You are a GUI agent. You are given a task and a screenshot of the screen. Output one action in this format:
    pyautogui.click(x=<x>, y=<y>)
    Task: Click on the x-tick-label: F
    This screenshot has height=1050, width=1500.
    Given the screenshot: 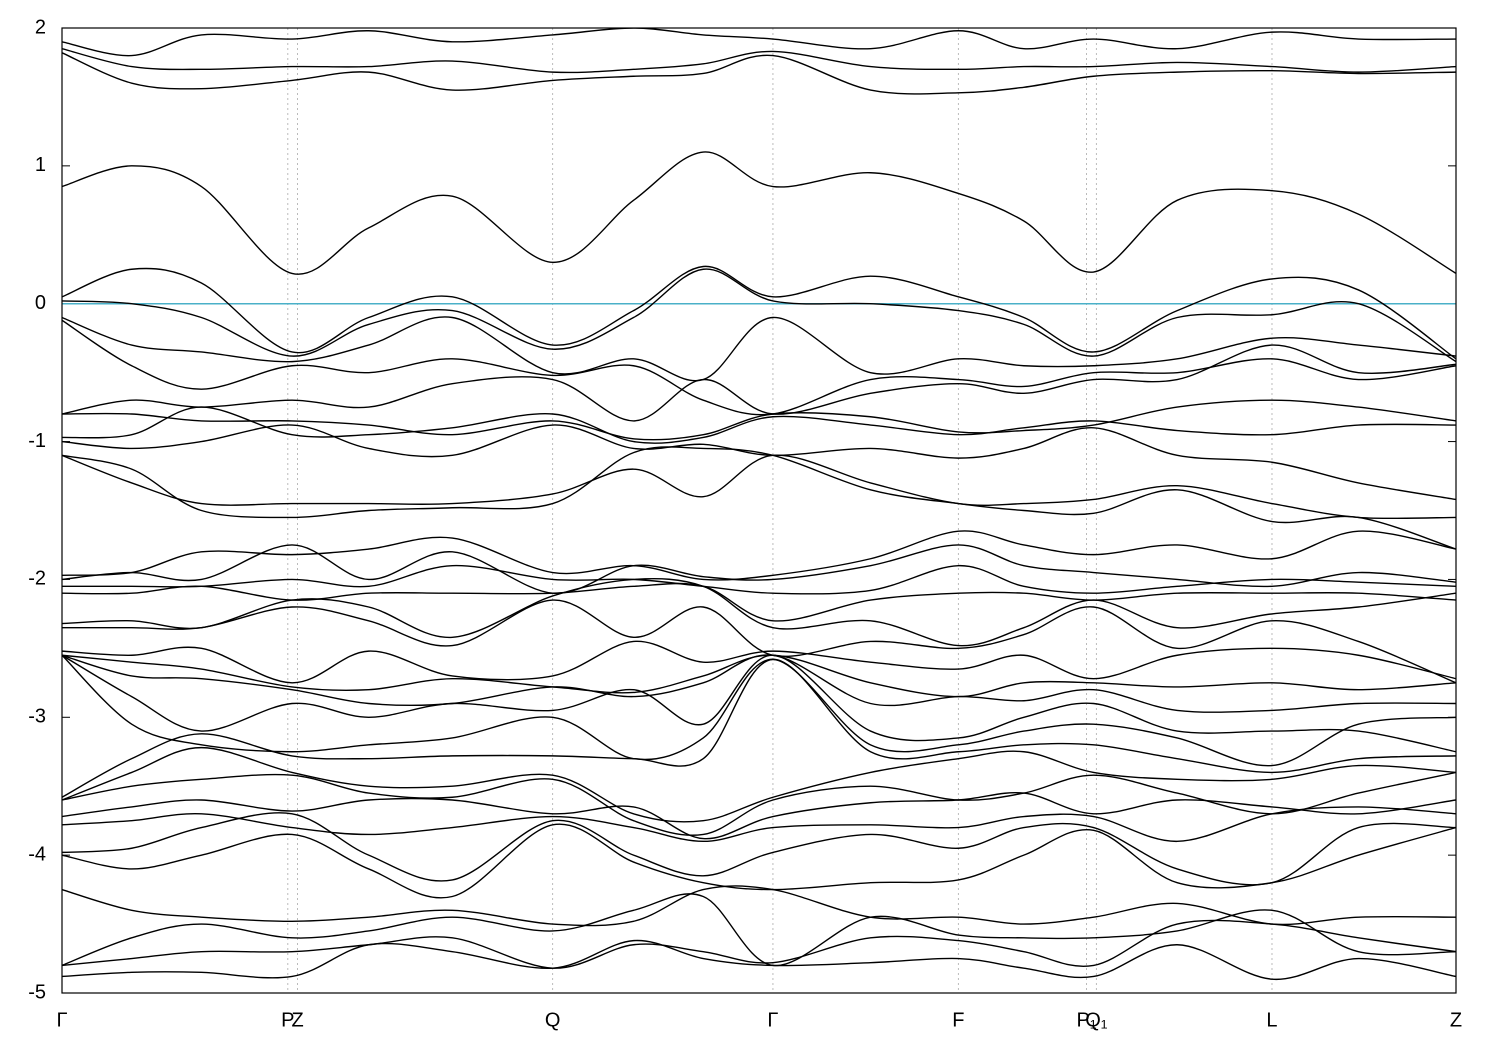 What is the action you would take?
    pyautogui.click(x=958, y=1020)
    